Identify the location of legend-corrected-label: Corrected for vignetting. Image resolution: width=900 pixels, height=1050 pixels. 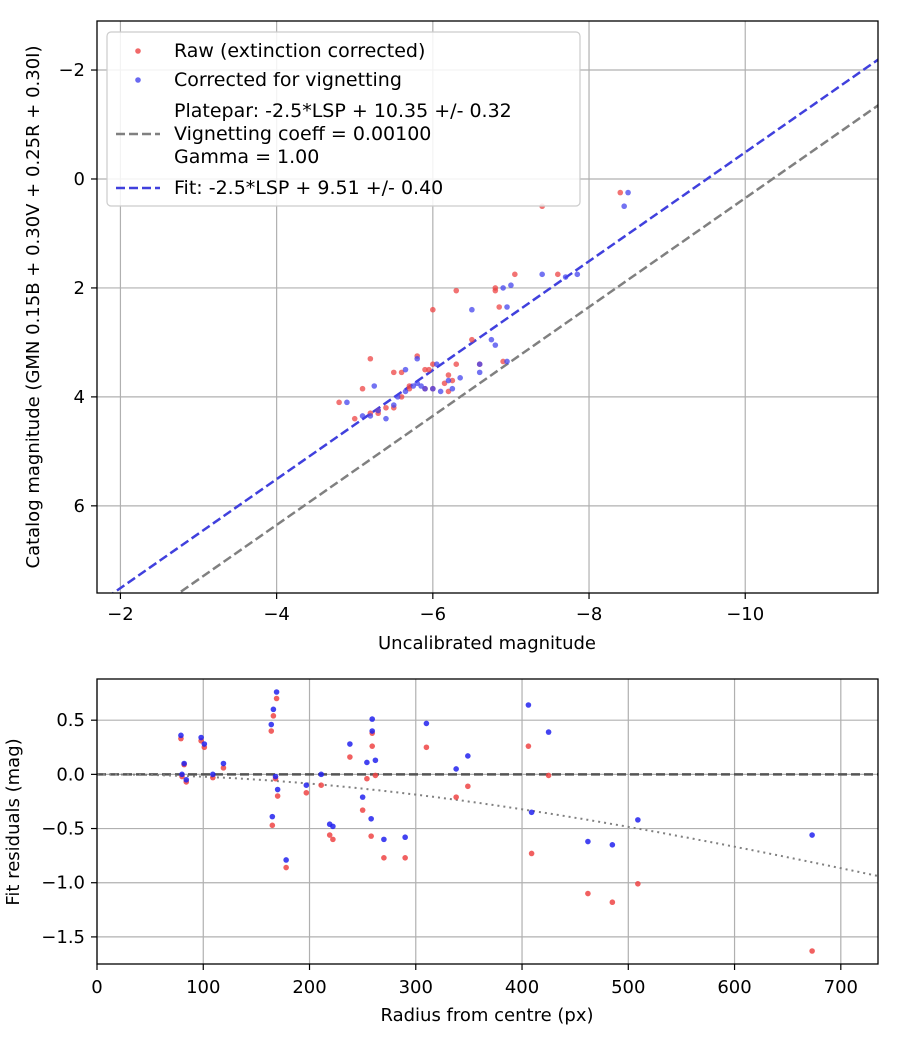
(288, 80).